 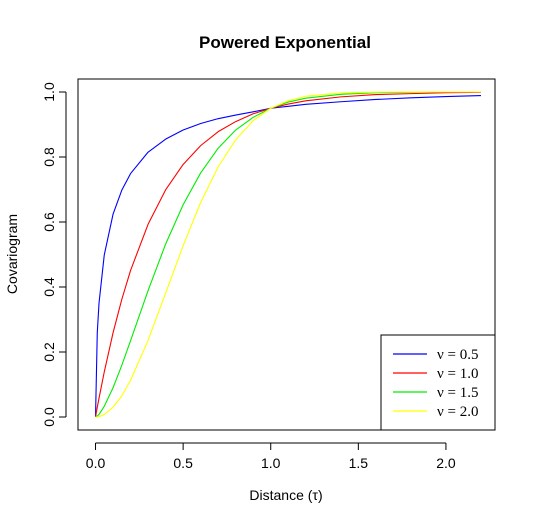 I want to click on legend: ν = 0.5 ν = 1.0 ν = 1.5 ν = 2.0, so click(x=438, y=382).